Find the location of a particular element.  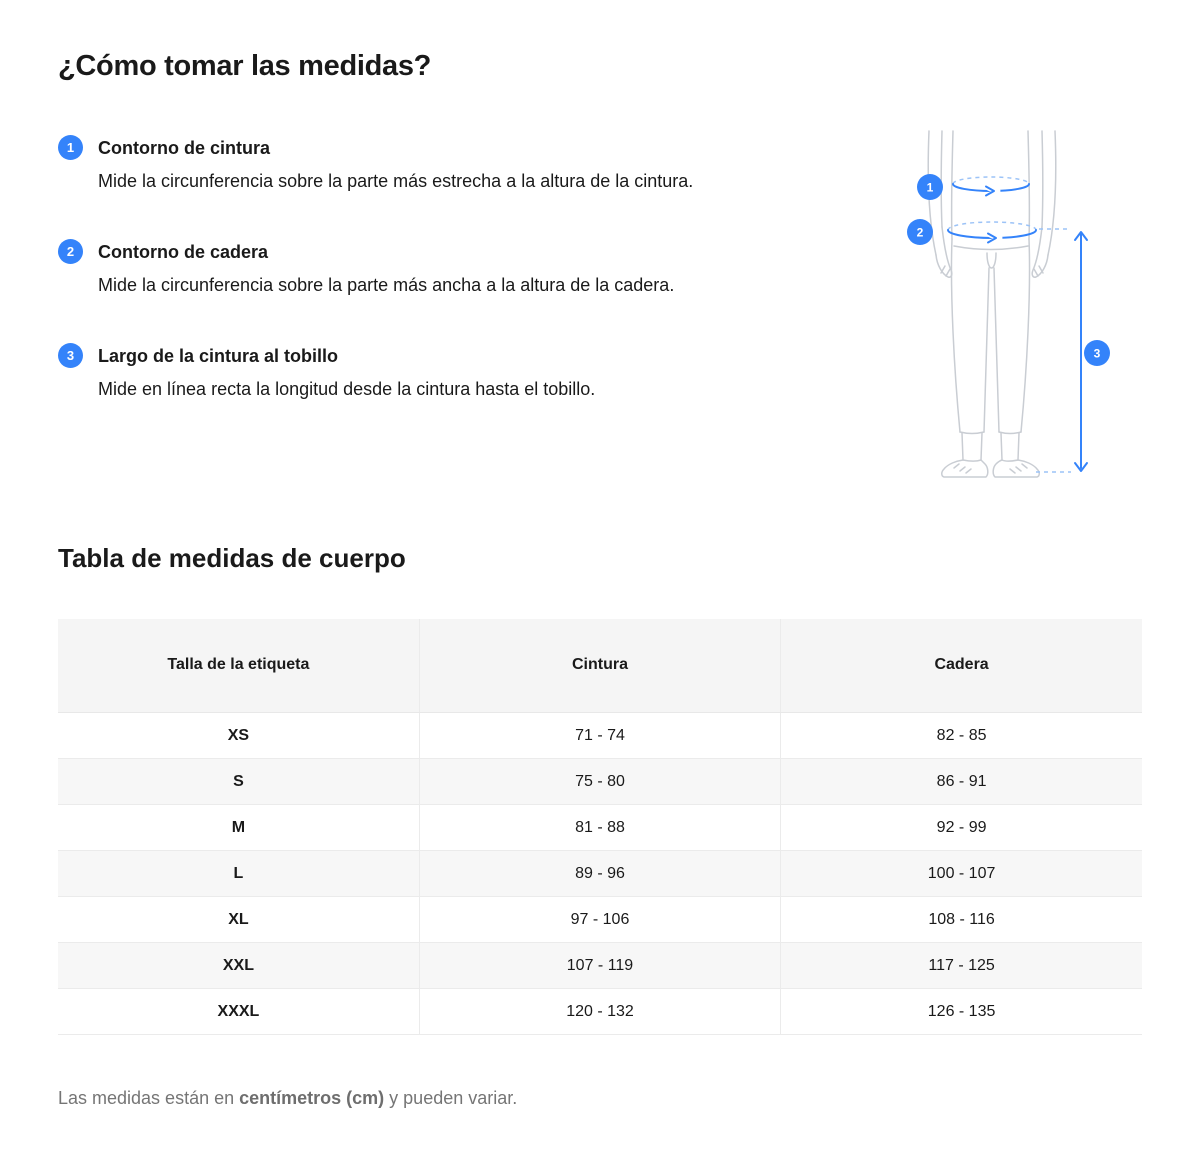

column-header-size: Talla de la etiqueta is located at coordinates (239, 666).